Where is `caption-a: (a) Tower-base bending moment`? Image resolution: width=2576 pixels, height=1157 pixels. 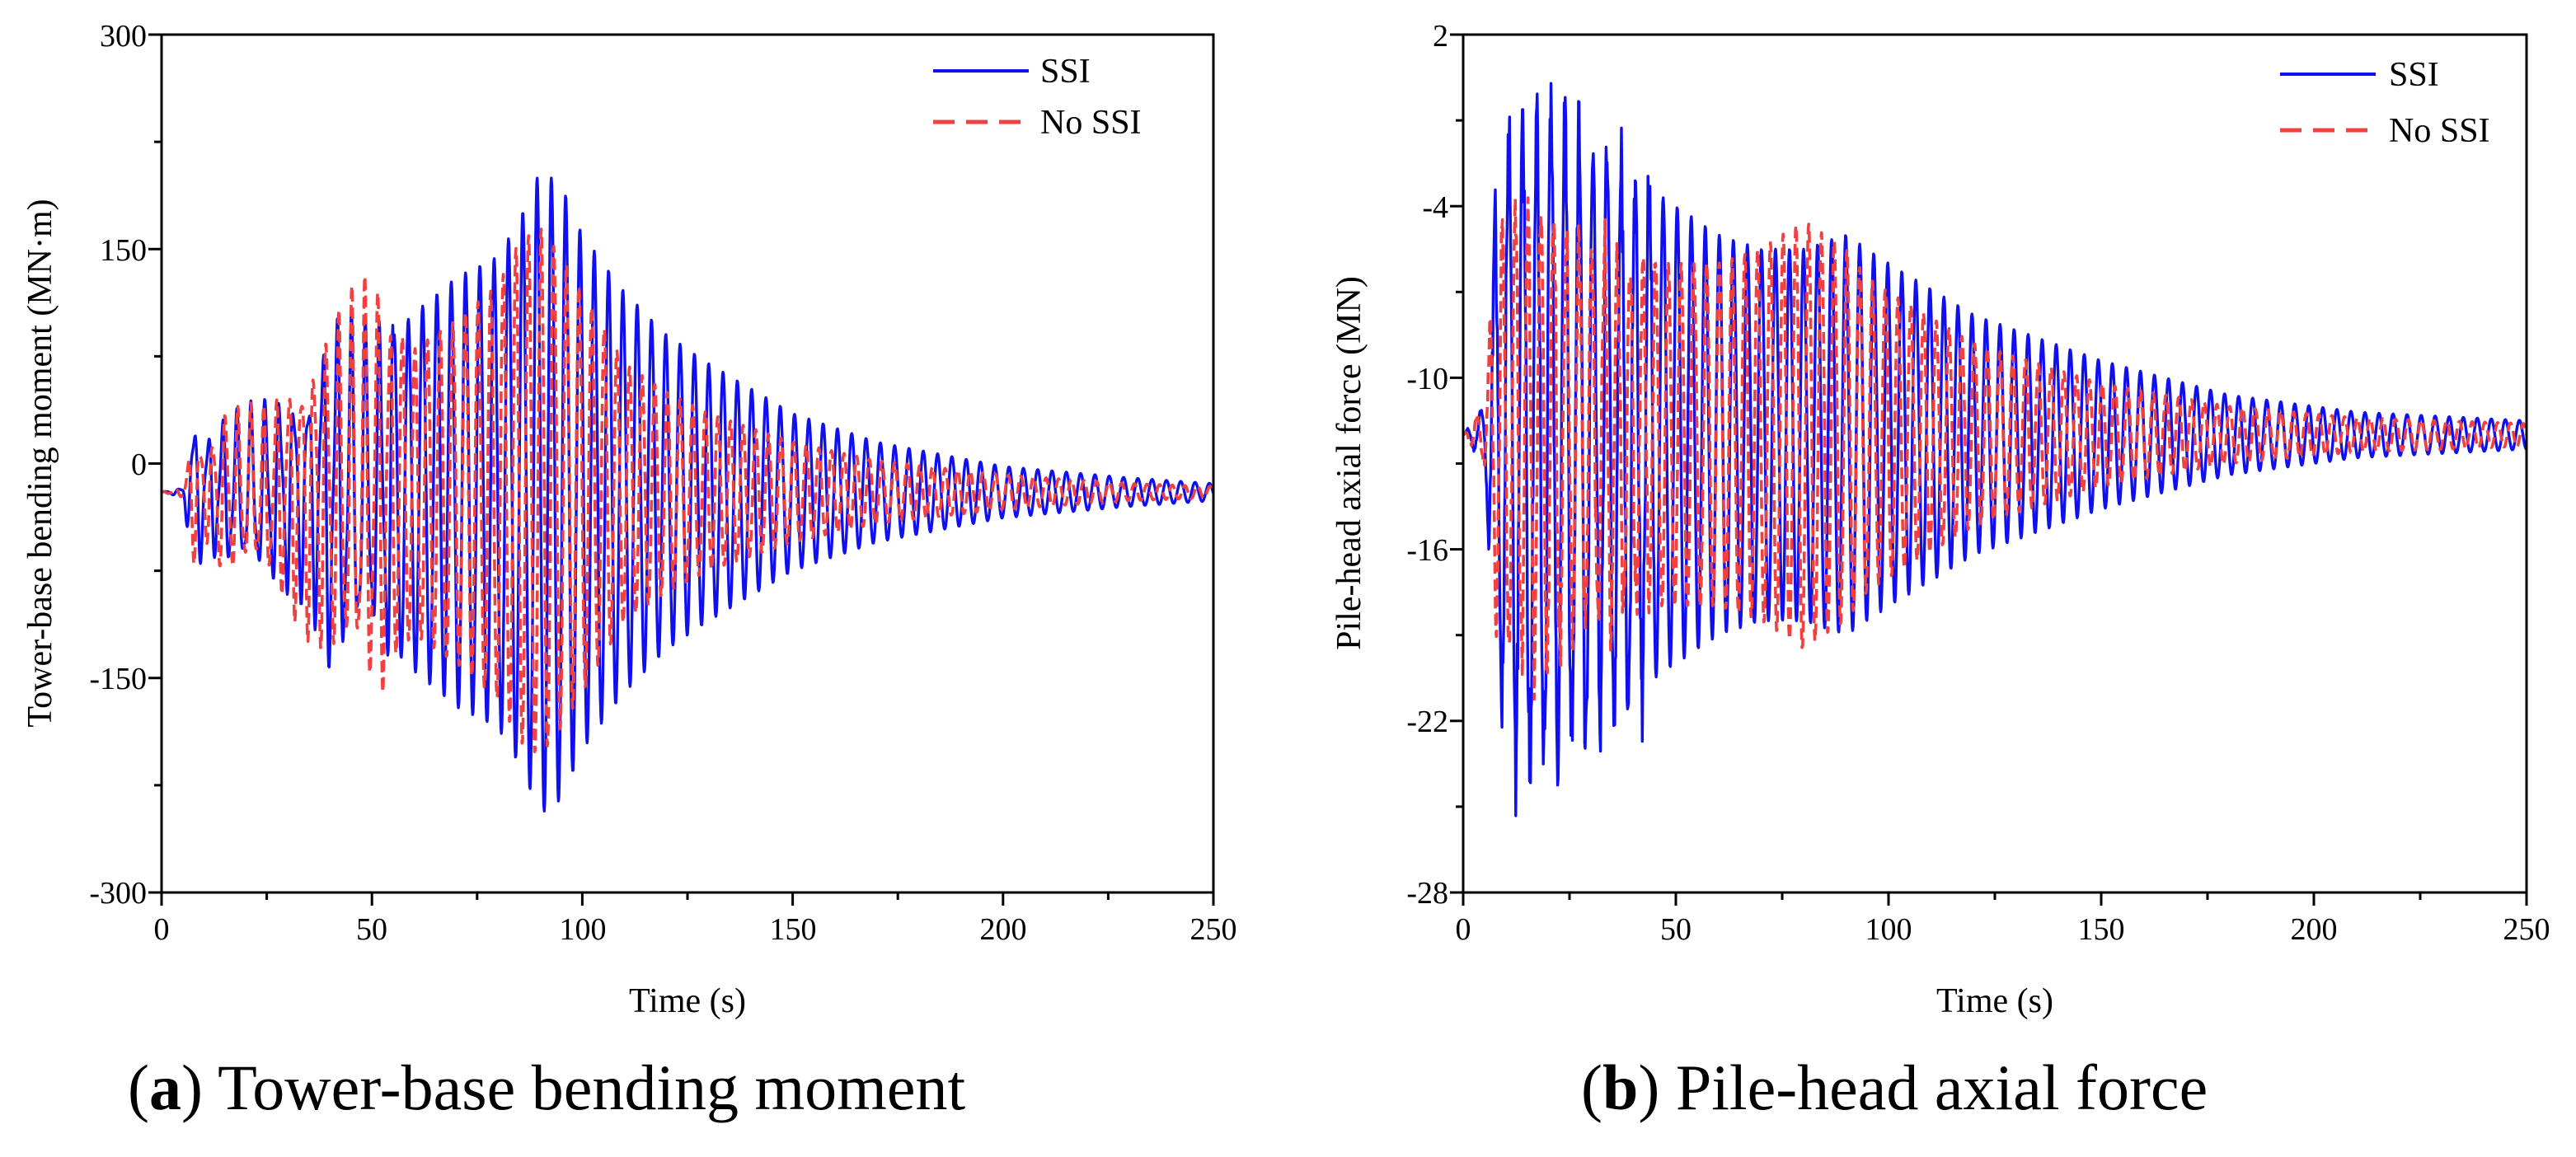
caption-a: (a) Tower-base bending moment is located at coordinates (547, 1087).